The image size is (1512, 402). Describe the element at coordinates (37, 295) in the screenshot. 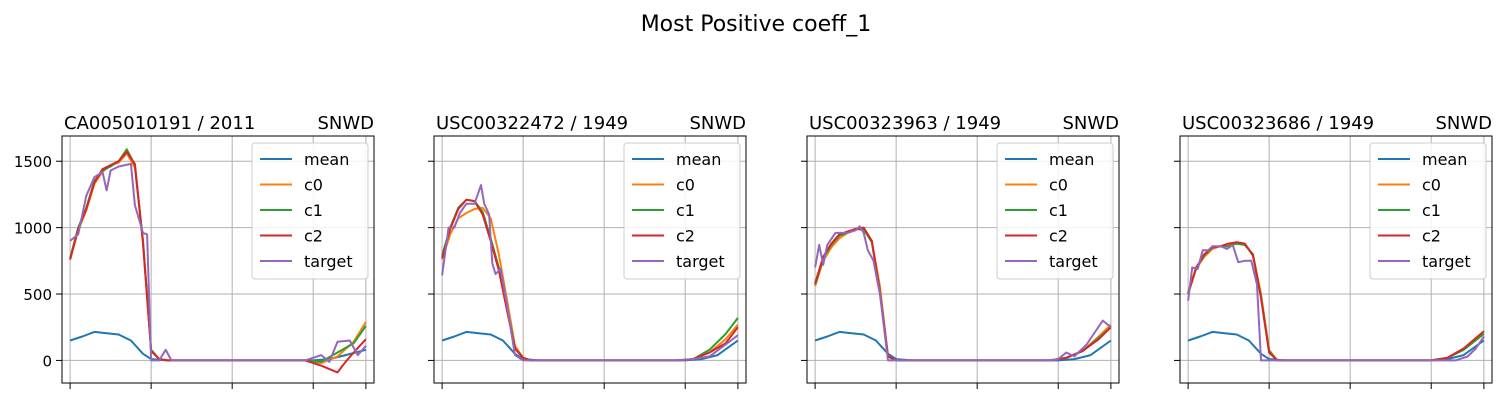

I see `y-tick-label: 500` at that location.